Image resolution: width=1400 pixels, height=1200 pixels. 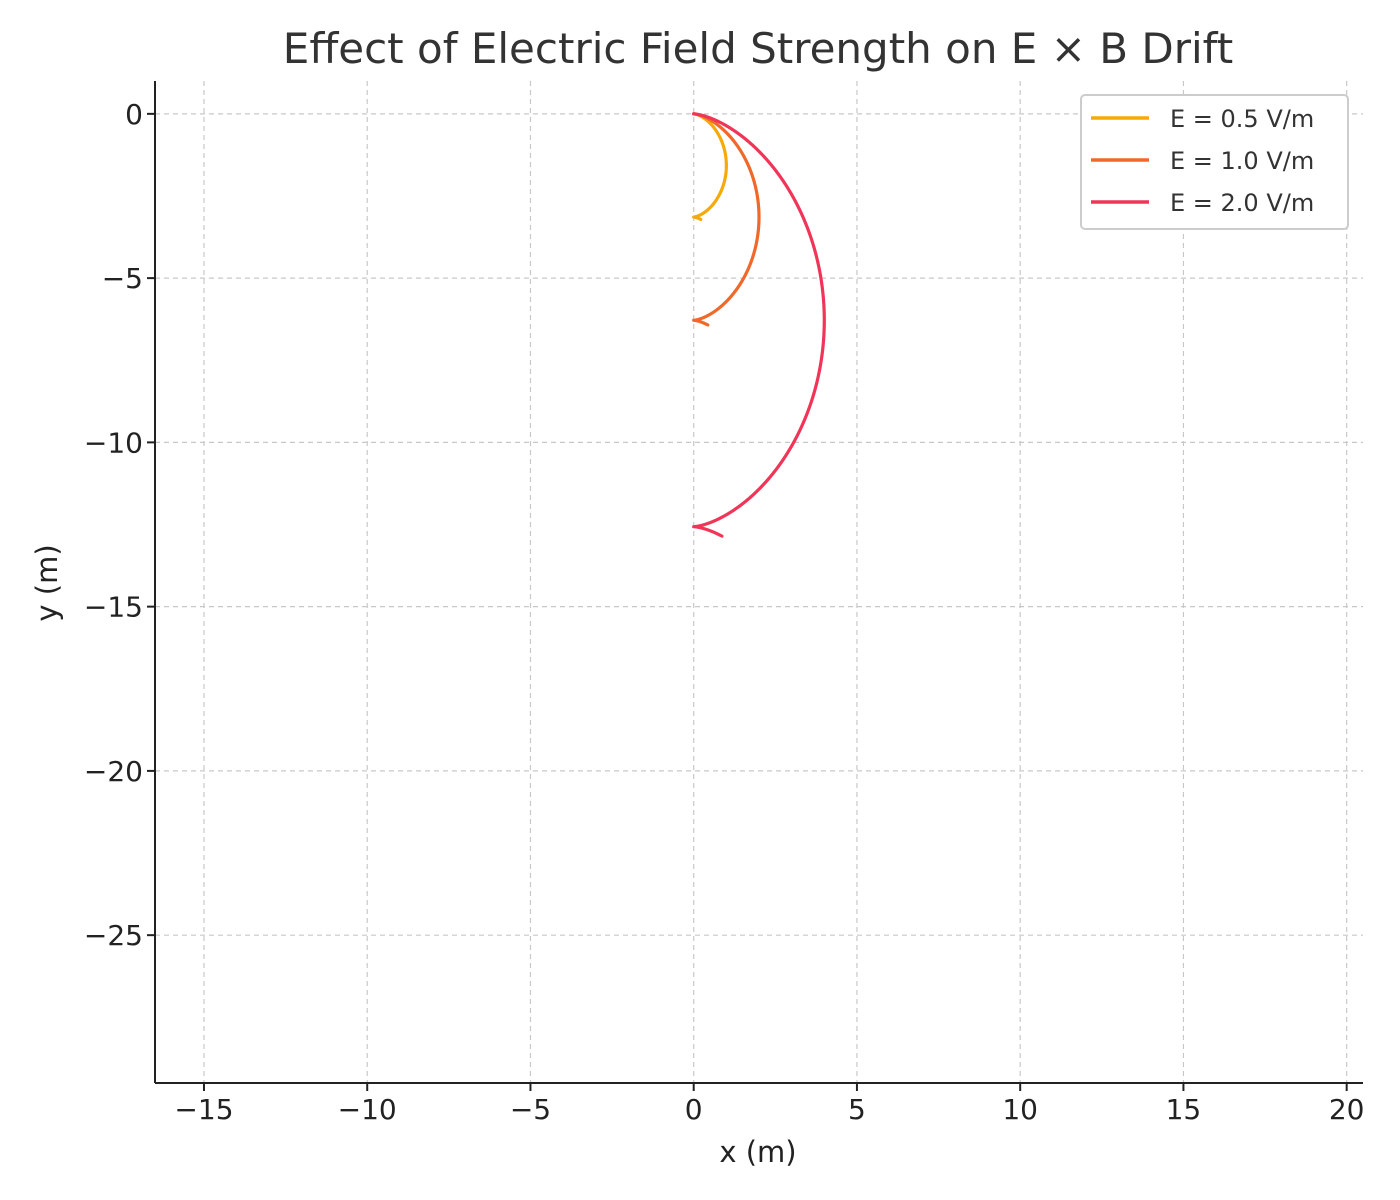 I want to click on y-tick-label: −5, so click(x=122, y=278).